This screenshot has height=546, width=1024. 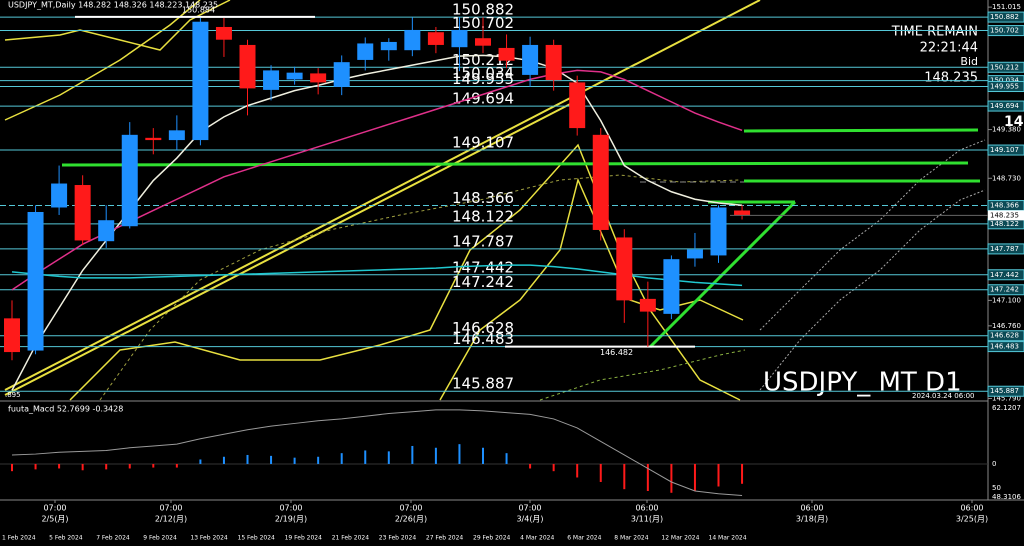 I want to click on cloud-line, so click(x=872, y=290).